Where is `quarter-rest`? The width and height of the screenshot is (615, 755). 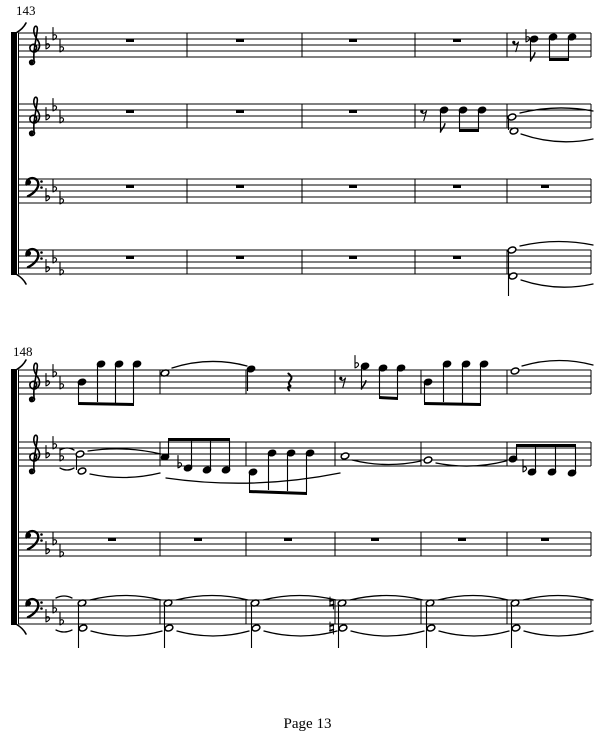 quarter-rest is located at coordinates (290, 382).